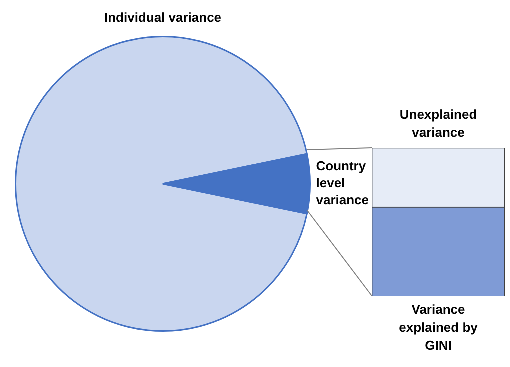 Image resolution: width=510 pixels, height=367 pixels. I want to click on series-label: Unexplained variance, so click(439, 123).